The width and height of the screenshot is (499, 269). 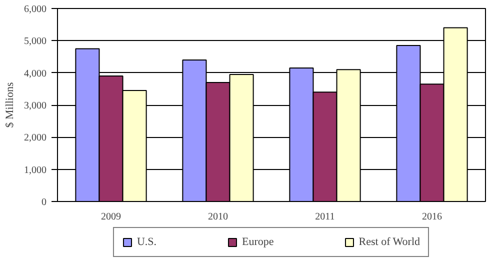 What do you see at coordinates (218, 217) in the screenshot?
I see `x-tick-label: 2010` at bounding box center [218, 217].